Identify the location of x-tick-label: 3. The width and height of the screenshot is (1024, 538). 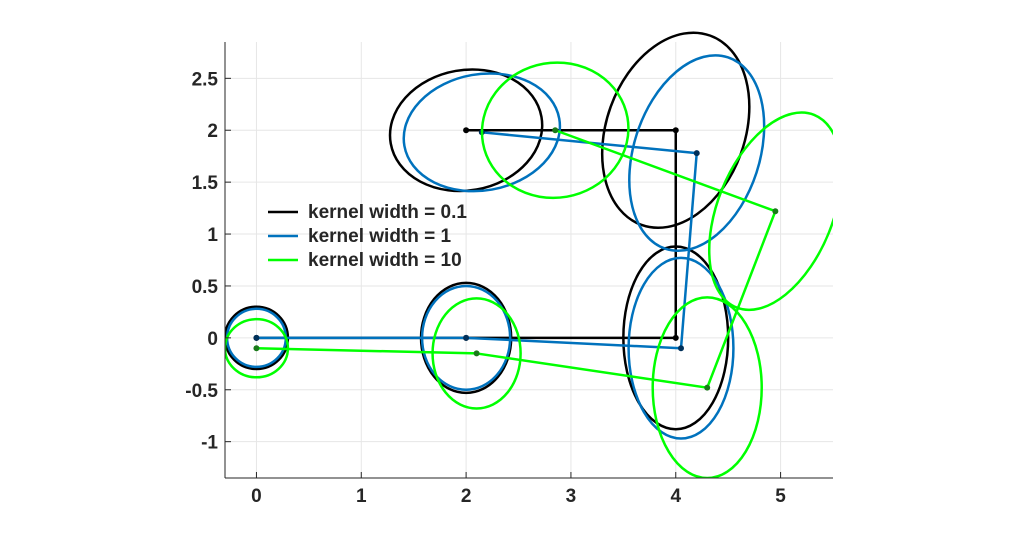
(571, 496).